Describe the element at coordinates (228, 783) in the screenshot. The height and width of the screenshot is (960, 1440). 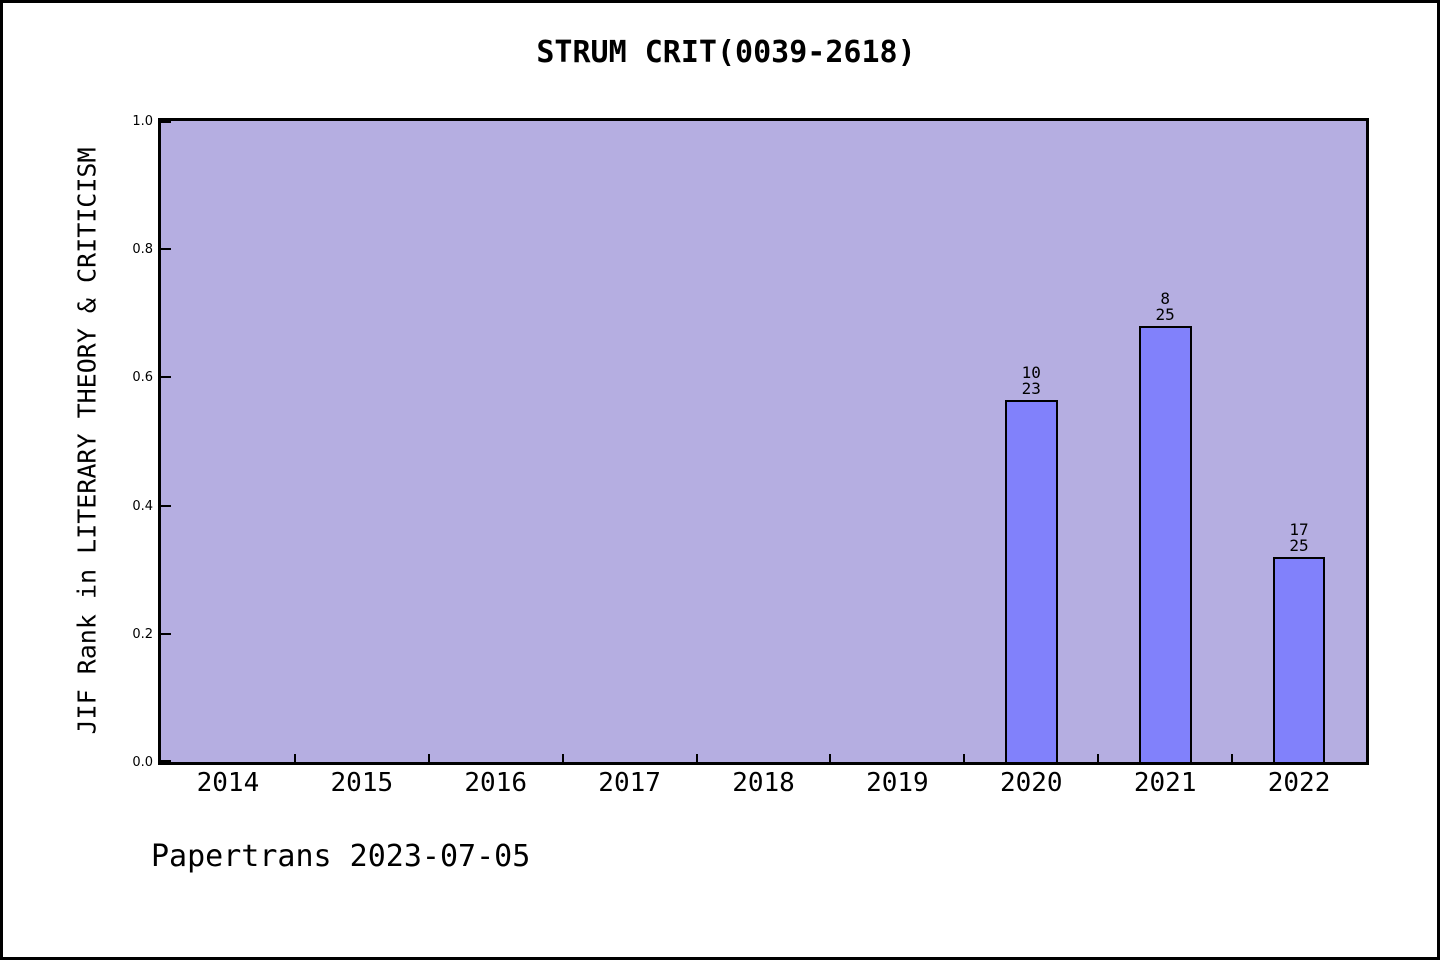
I see `x-axis-tick-label-2014: 2014` at that location.